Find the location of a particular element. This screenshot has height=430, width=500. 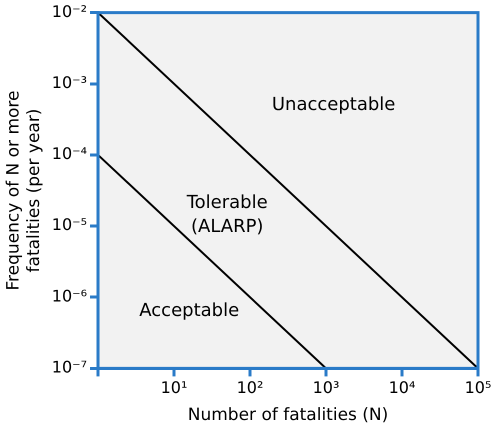

y-tick-label: 10⁻⁴ is located at coordinates (70, 154).